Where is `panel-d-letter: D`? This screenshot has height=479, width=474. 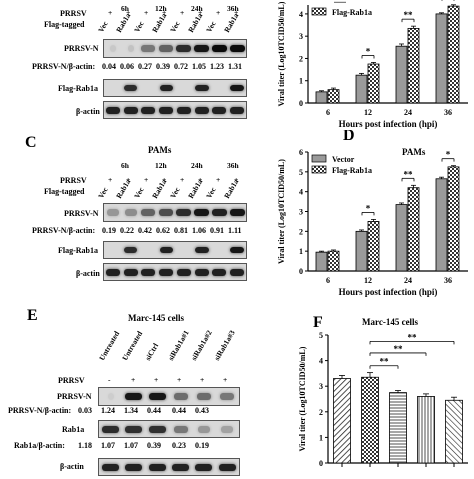
panel-d-letter: D is located at coordinates (349, 137).